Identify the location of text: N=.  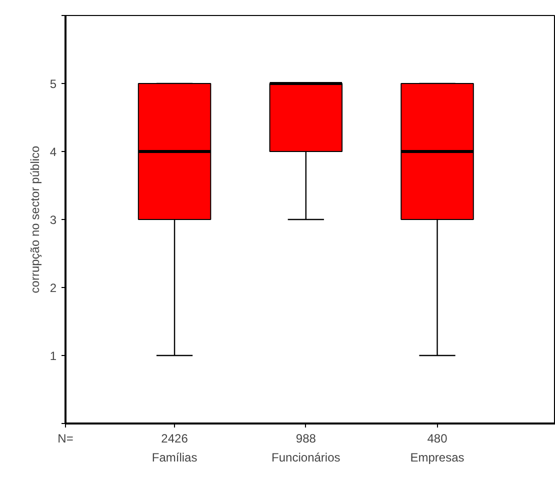
(66, 439).